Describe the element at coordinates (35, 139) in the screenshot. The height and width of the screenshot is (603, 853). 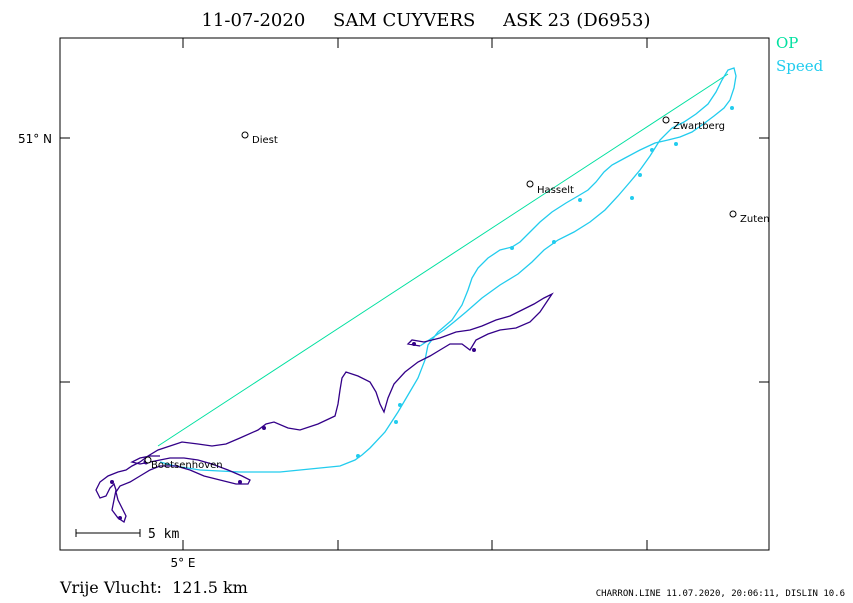
I see `latitude-label: 51° N` at that location.